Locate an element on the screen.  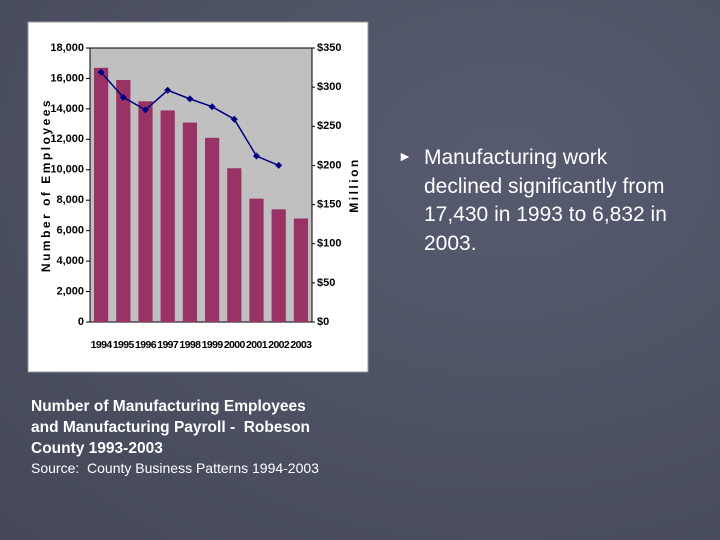
x-tick-label: 1997 is located at coordinates (168, 345).